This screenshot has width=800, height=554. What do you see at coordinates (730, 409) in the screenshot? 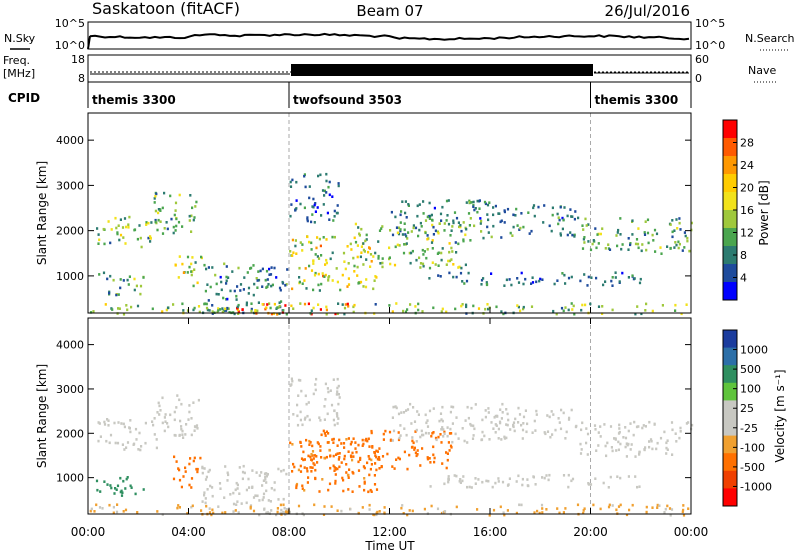
I see `colorbar-swatch` at bounding box center [730, 409].